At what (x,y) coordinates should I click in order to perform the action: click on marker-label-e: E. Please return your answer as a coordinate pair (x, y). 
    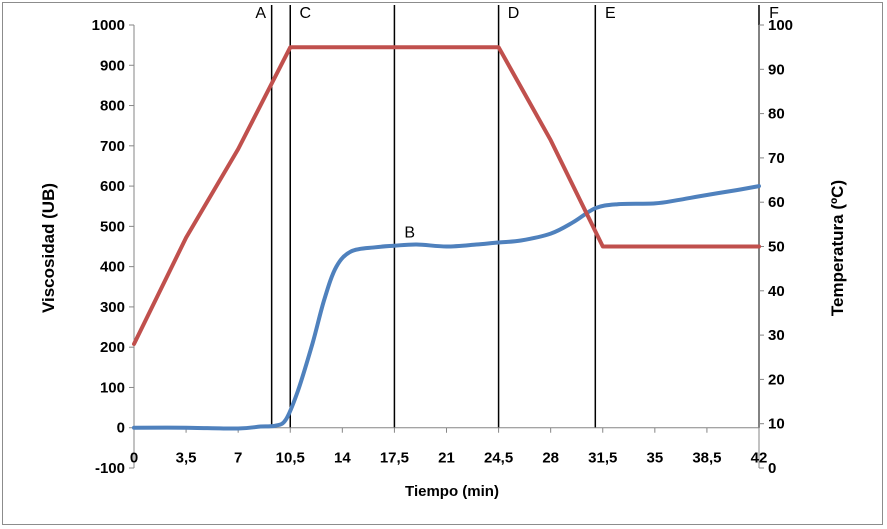
    Looking at the image, I should click on (610, 13).